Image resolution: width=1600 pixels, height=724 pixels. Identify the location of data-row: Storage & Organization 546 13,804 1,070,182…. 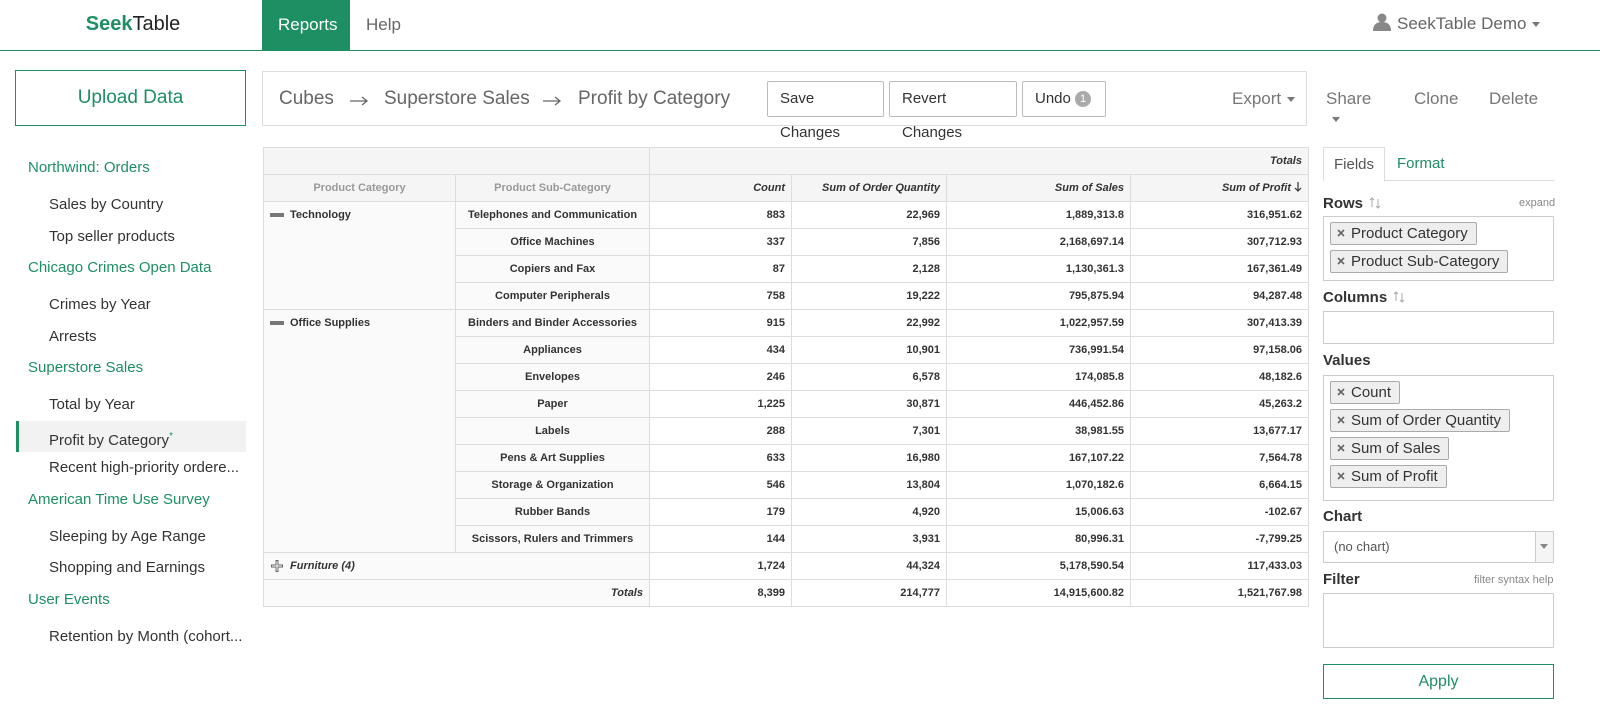
(786, 485).